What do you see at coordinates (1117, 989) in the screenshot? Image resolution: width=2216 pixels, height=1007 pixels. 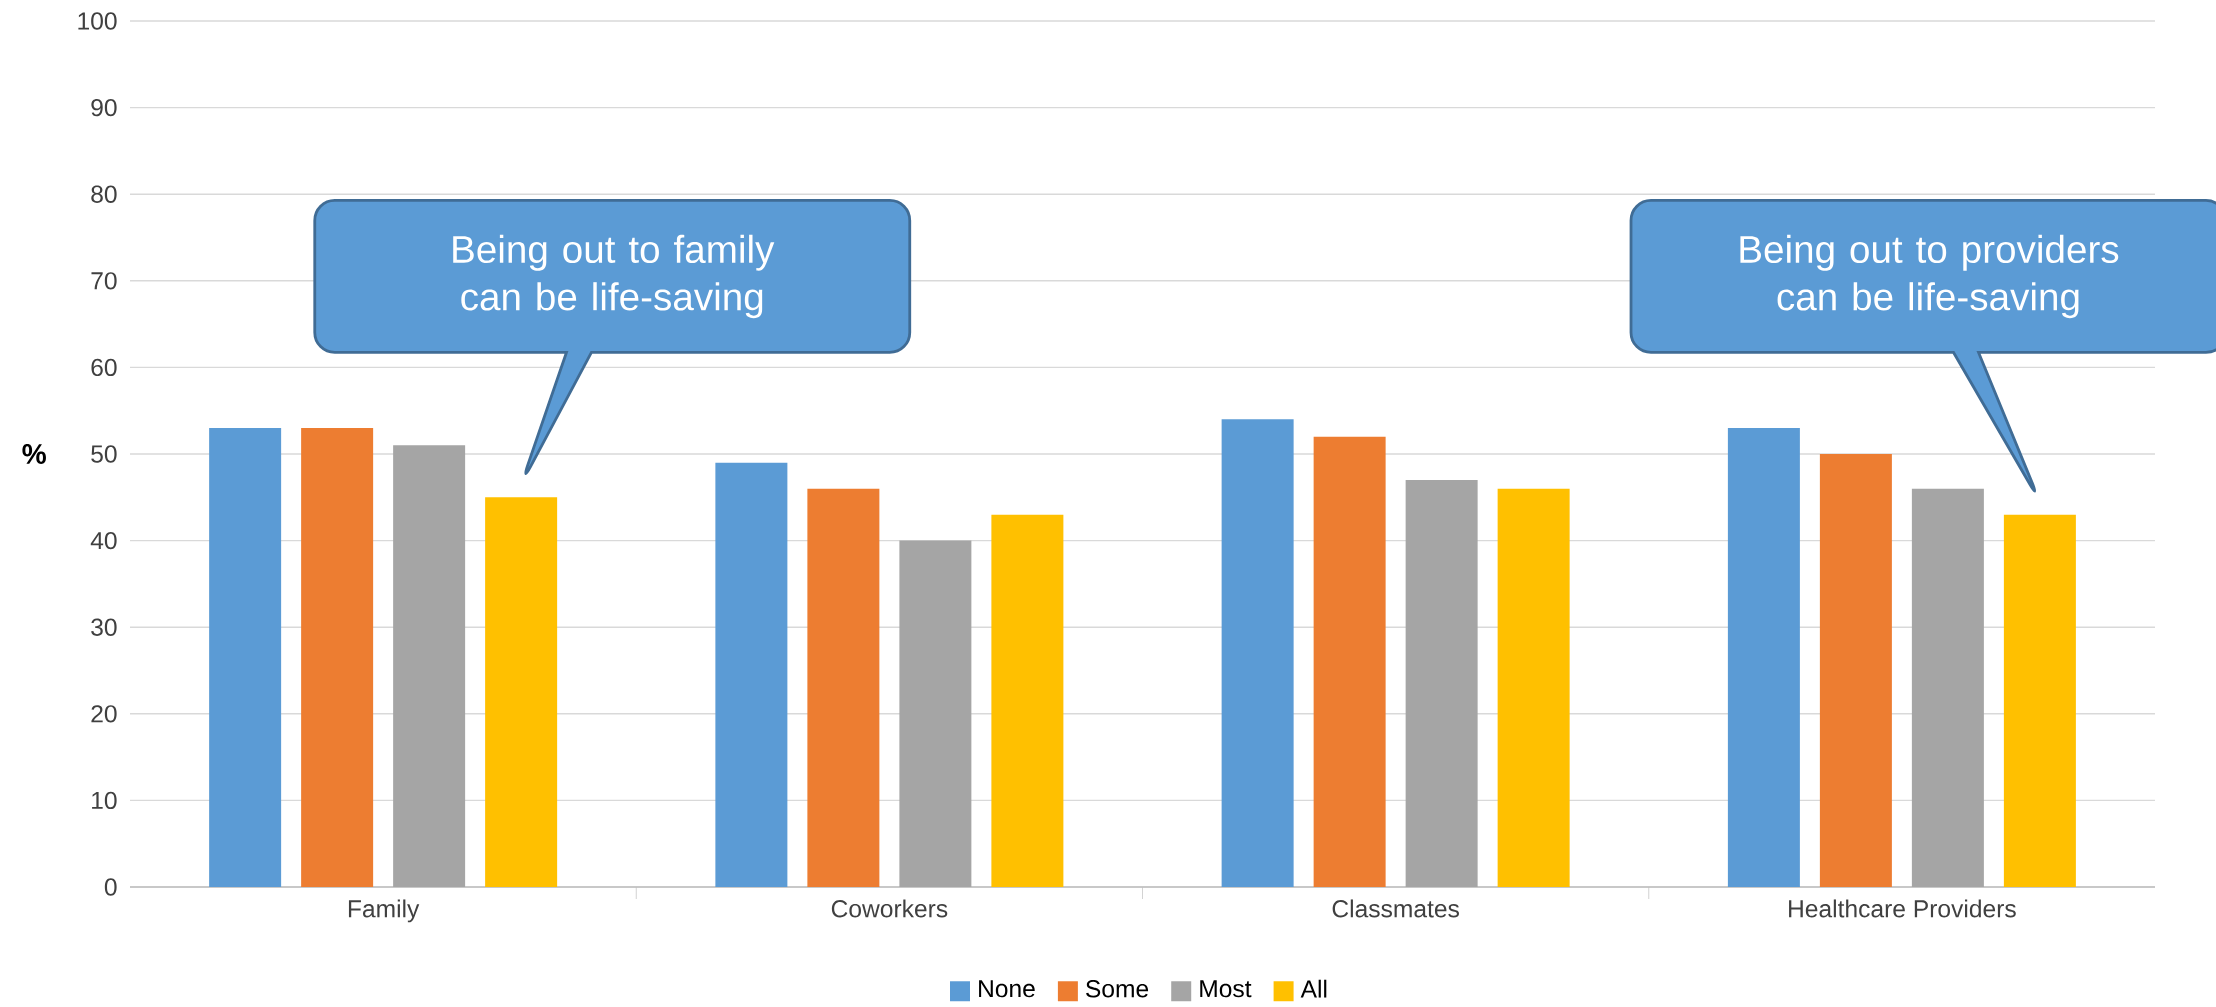 I see `legend-label: Some` at bounding box center [1117, 989].